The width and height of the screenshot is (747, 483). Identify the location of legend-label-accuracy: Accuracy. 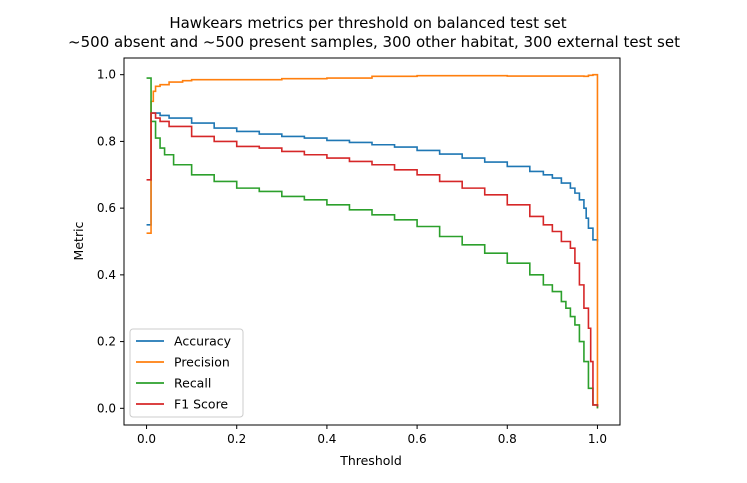
(203, 341).